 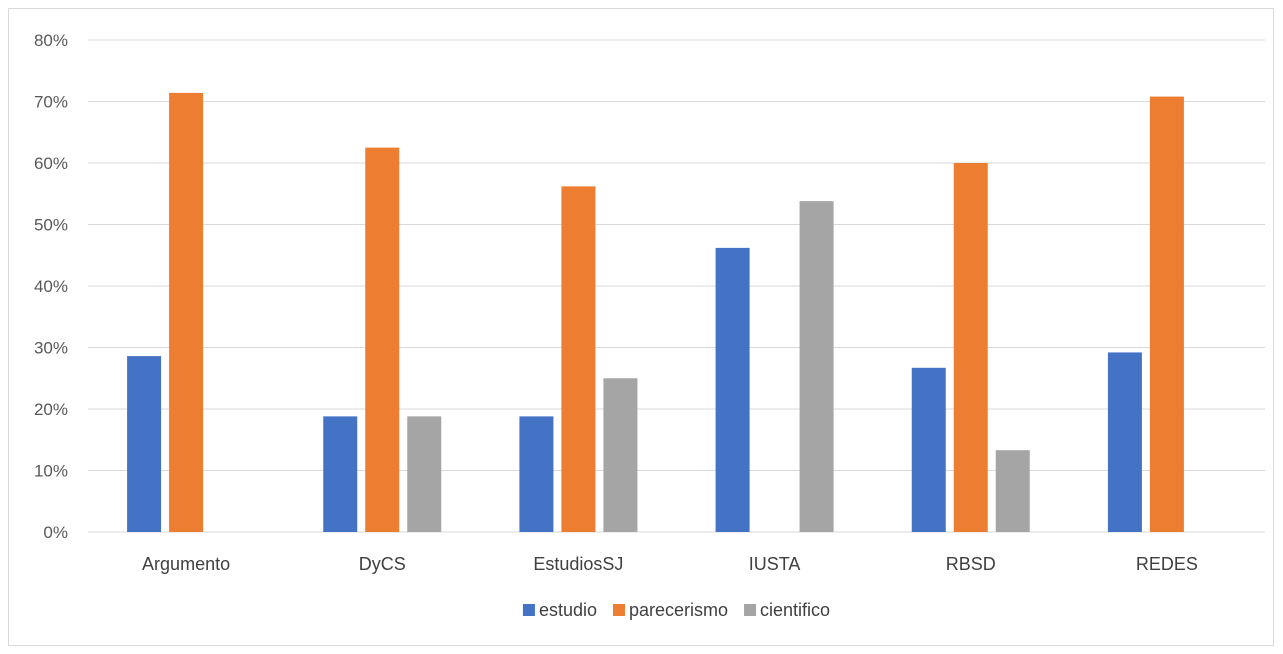 I want to click on legend-label-estudio: estudio, so click(x=568, y=610).